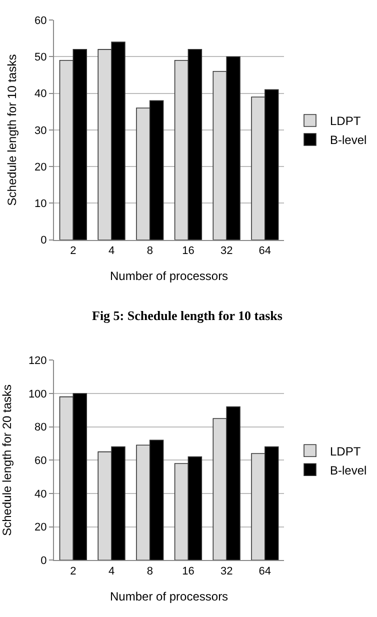 This screenshot has width=377, height=617. Describe the element at coordinates (7, 460) in the screenshot. I see `y-axis-title: Schedule length for 20 tasks` at that location.